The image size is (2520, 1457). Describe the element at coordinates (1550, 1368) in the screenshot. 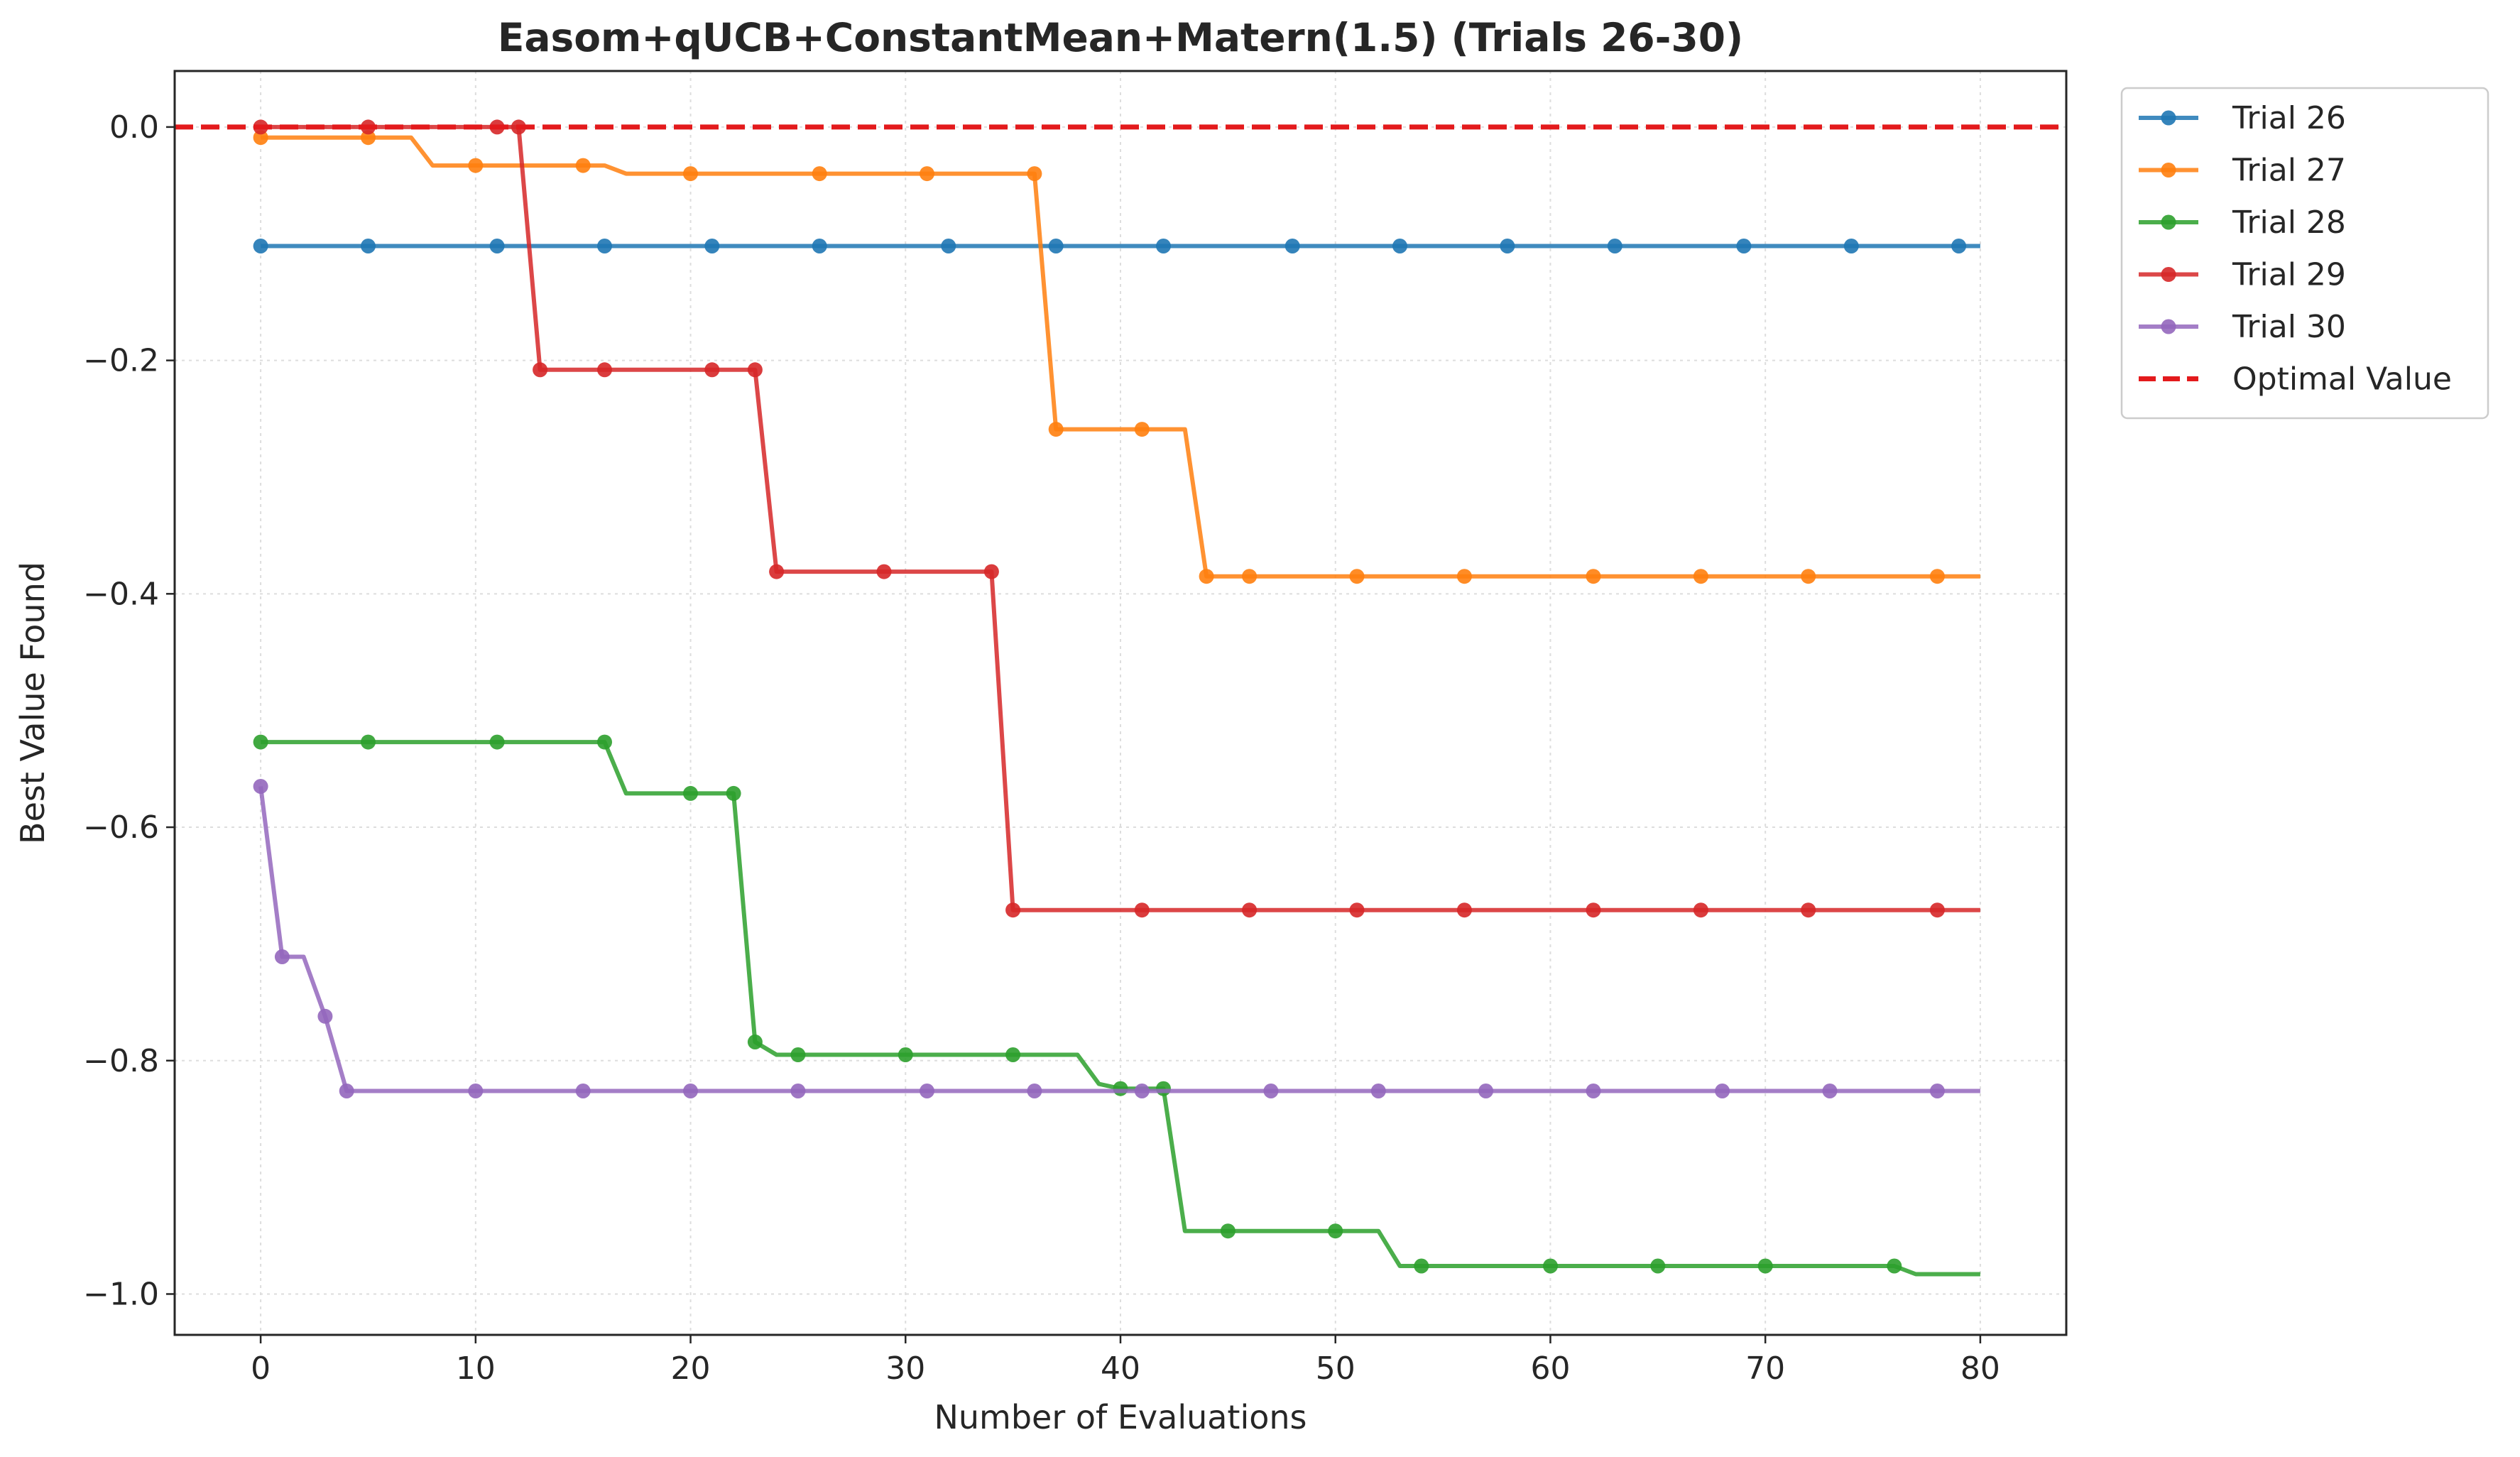

I see `x-tick-label: 60` at that location.